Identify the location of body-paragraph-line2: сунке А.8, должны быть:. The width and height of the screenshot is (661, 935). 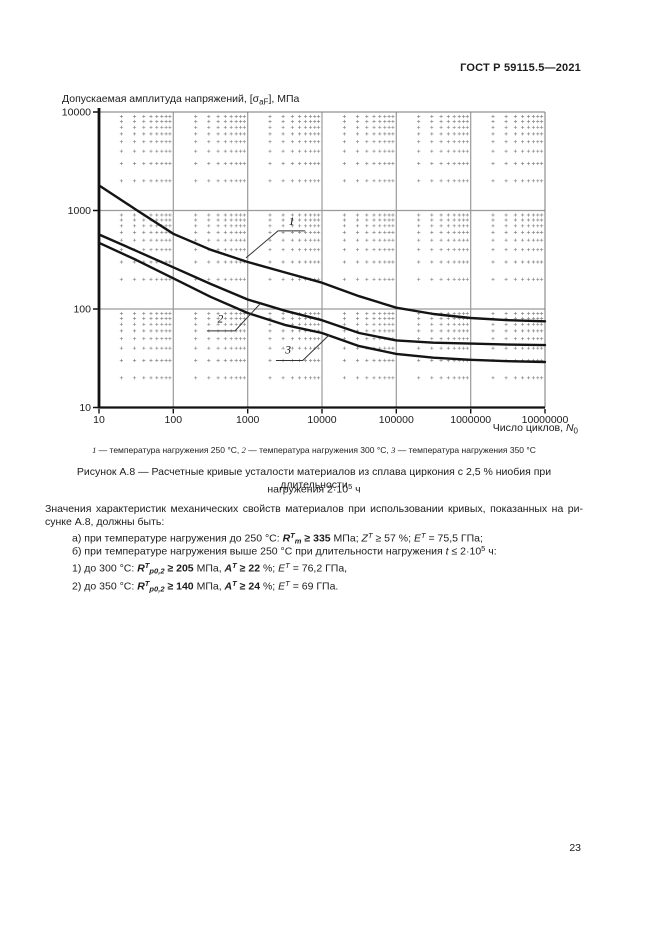
(105, 522).